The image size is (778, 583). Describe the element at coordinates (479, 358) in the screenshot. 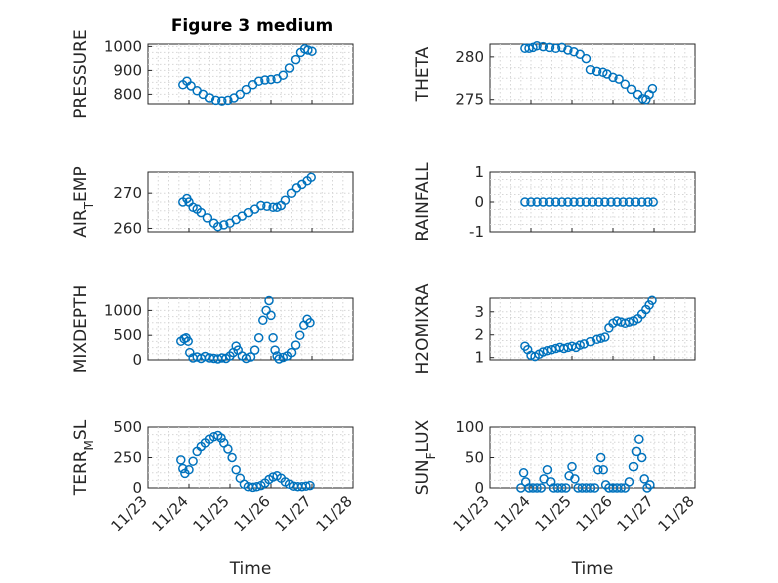

I see `y-tick-label: 1` at that location.